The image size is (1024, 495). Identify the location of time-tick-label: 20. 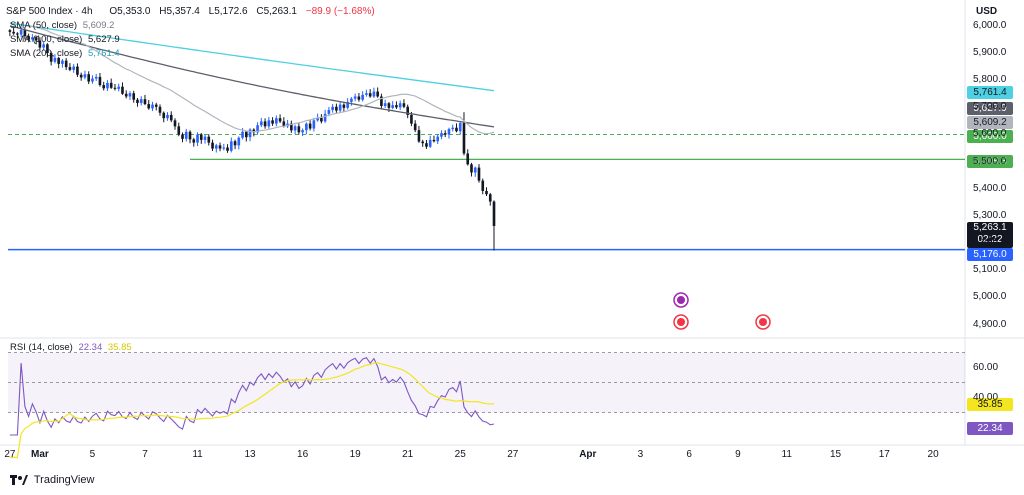
(933, 454).